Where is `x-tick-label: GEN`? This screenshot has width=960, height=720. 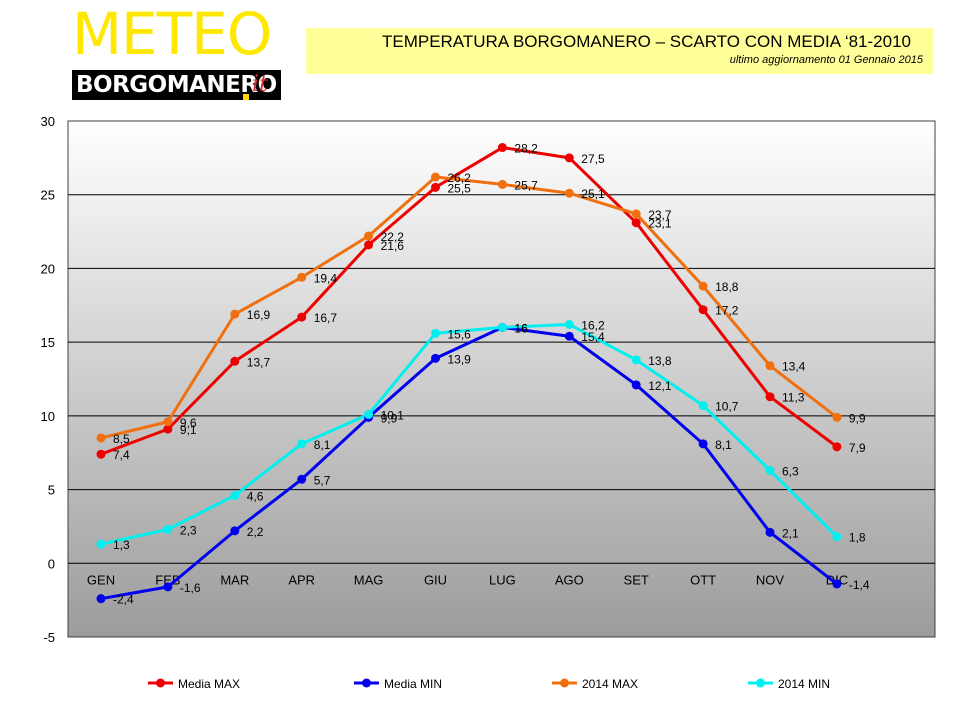 x-tick-label: GEN is located at coordinates (101, 579).